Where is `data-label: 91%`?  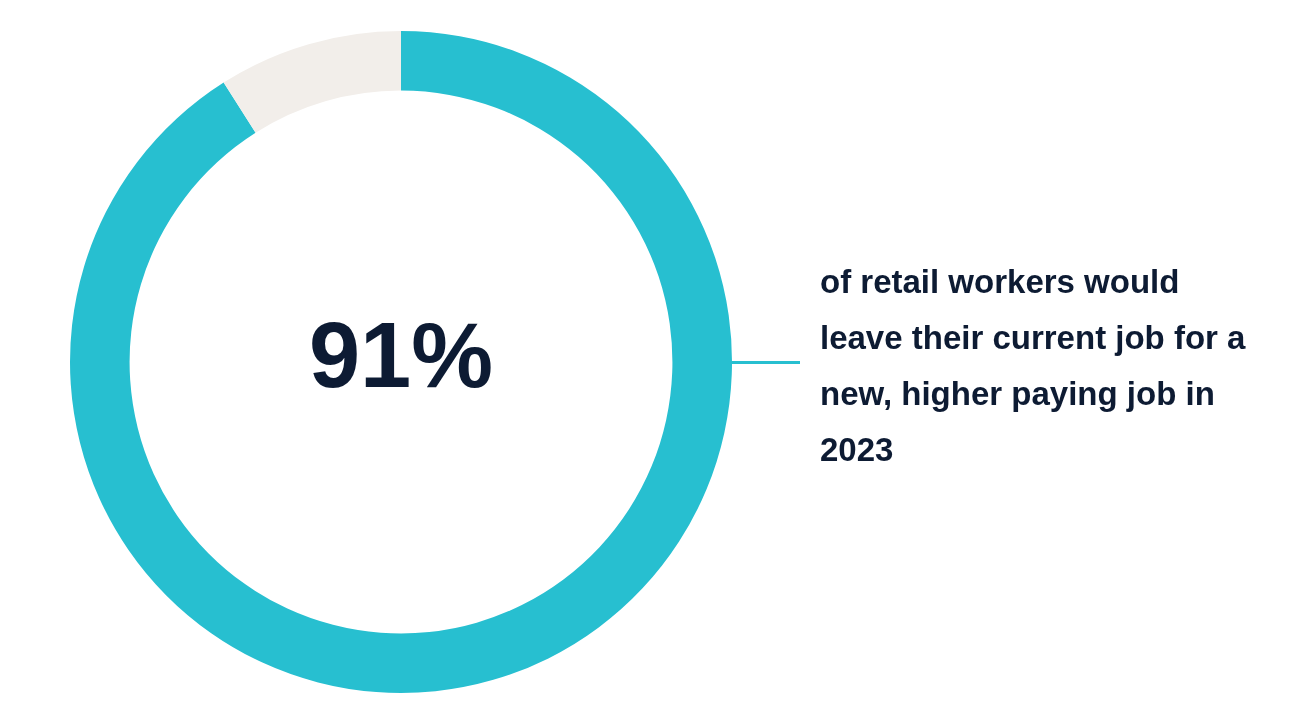 data-label: 91% is located at coordinates (401, 355).